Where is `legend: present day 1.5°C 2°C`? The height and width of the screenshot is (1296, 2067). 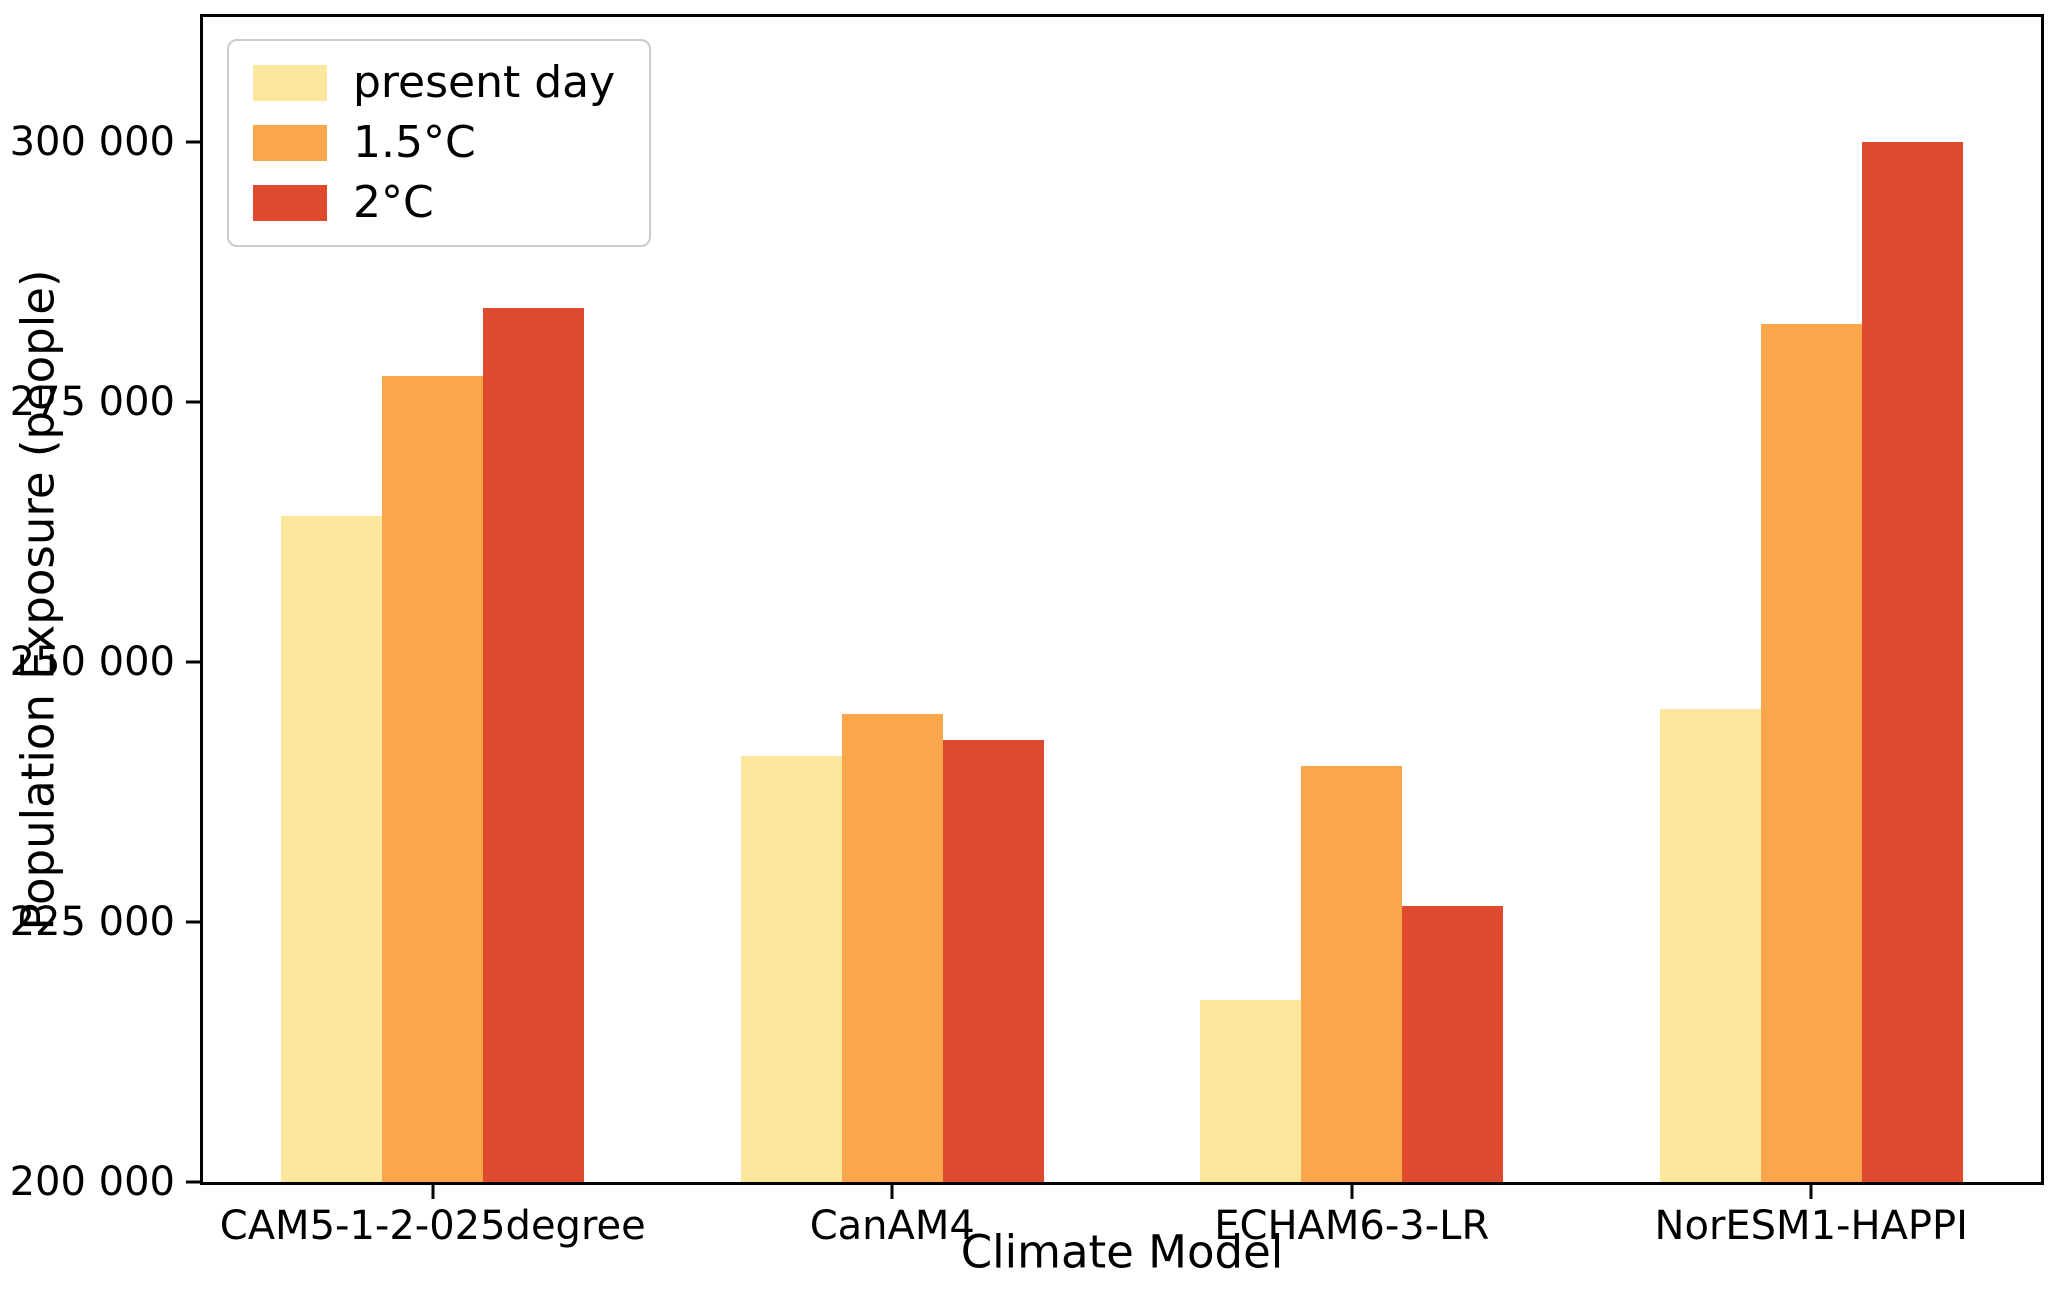 legend: present day 1.5°C 2°C is located at coordinates (439, 143).